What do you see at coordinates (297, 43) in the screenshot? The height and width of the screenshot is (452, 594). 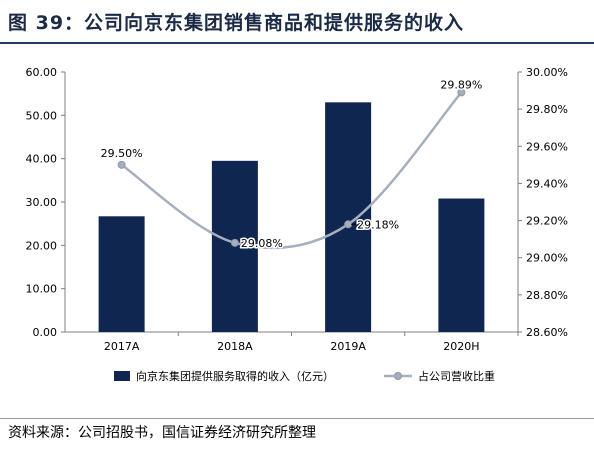 I see `title-divider` at bounding box center [297, 43].